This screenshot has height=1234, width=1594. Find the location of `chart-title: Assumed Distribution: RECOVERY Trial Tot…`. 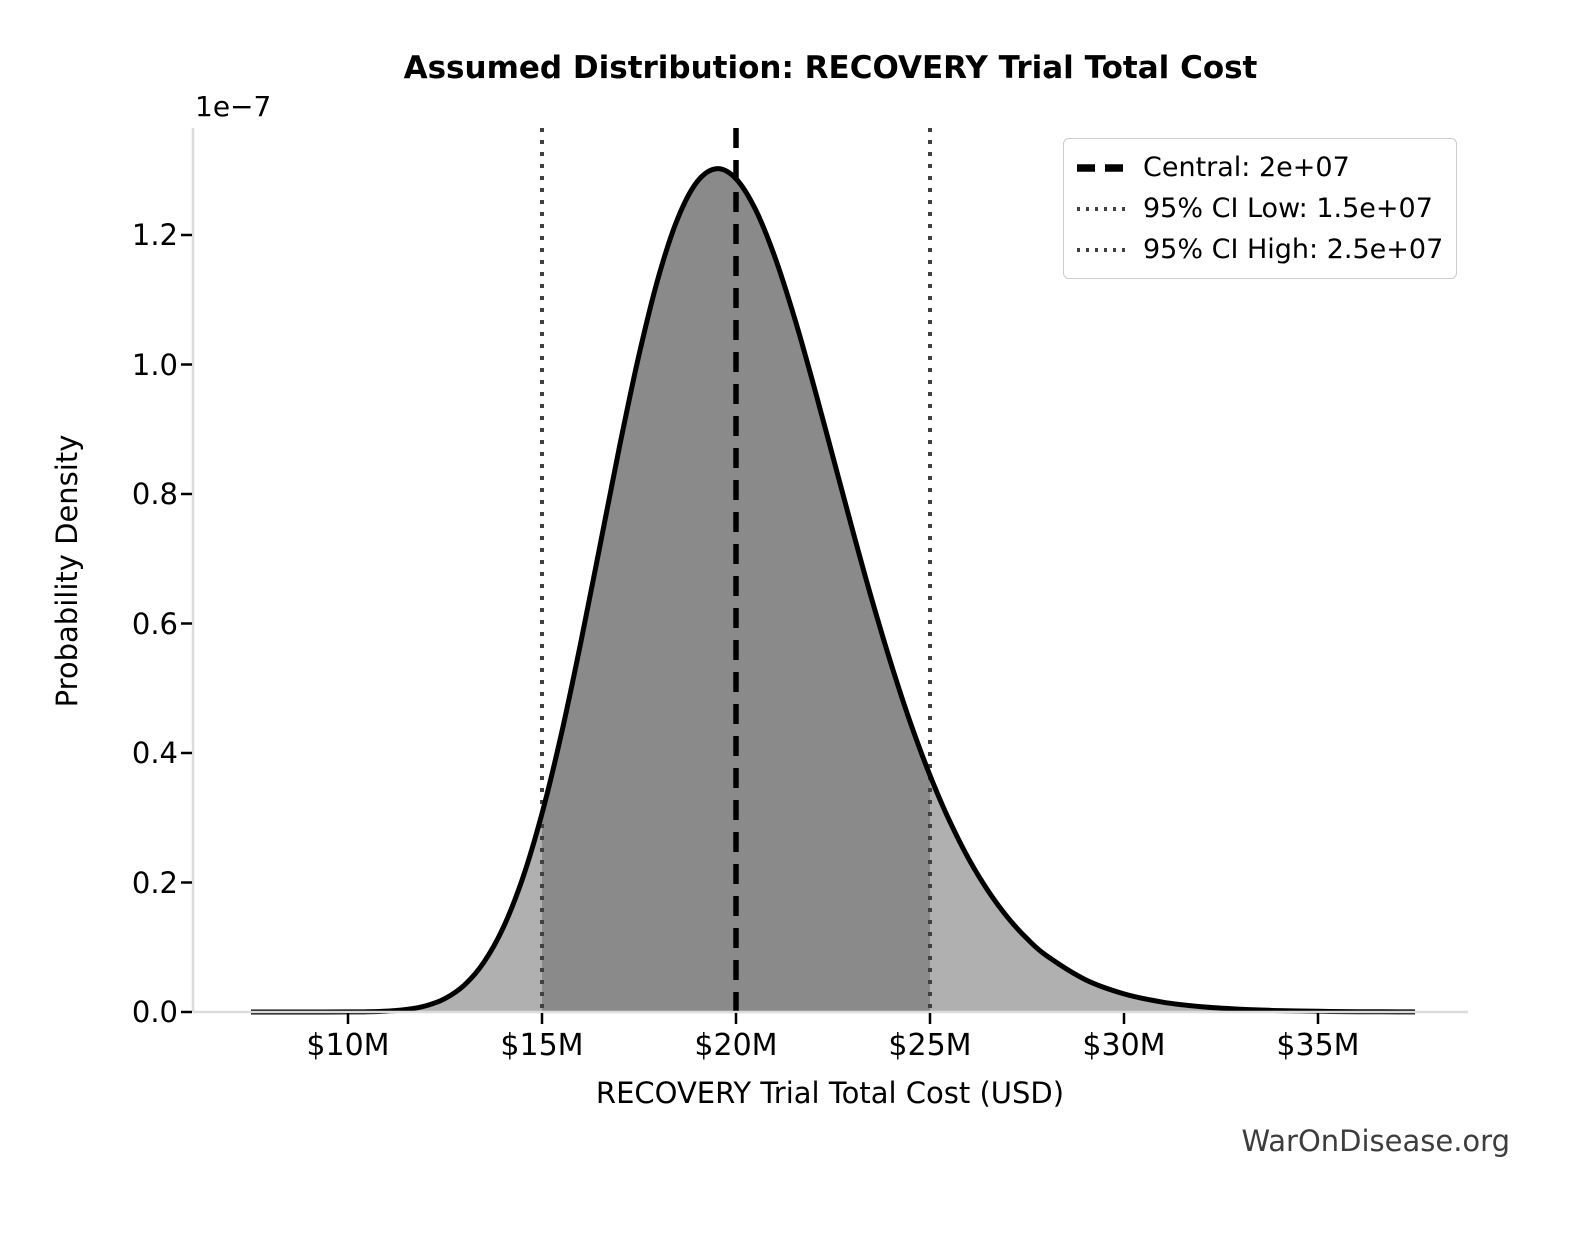

chart-title: Assumed Distribution: RECOVERY Trial Tot… is located at coordinates (830, 68).